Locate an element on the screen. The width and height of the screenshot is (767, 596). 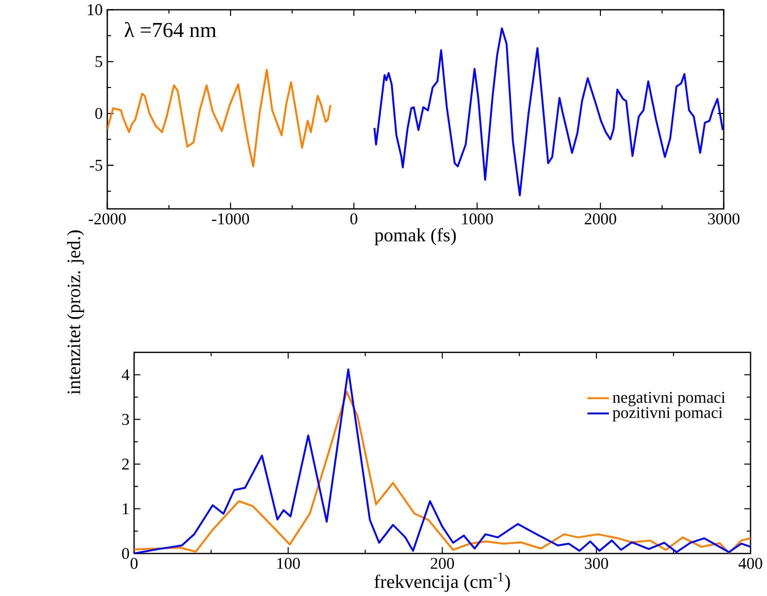
x-axis-title: frekvencija (cm$^{-1}$) is located at coordinates (442, 582).